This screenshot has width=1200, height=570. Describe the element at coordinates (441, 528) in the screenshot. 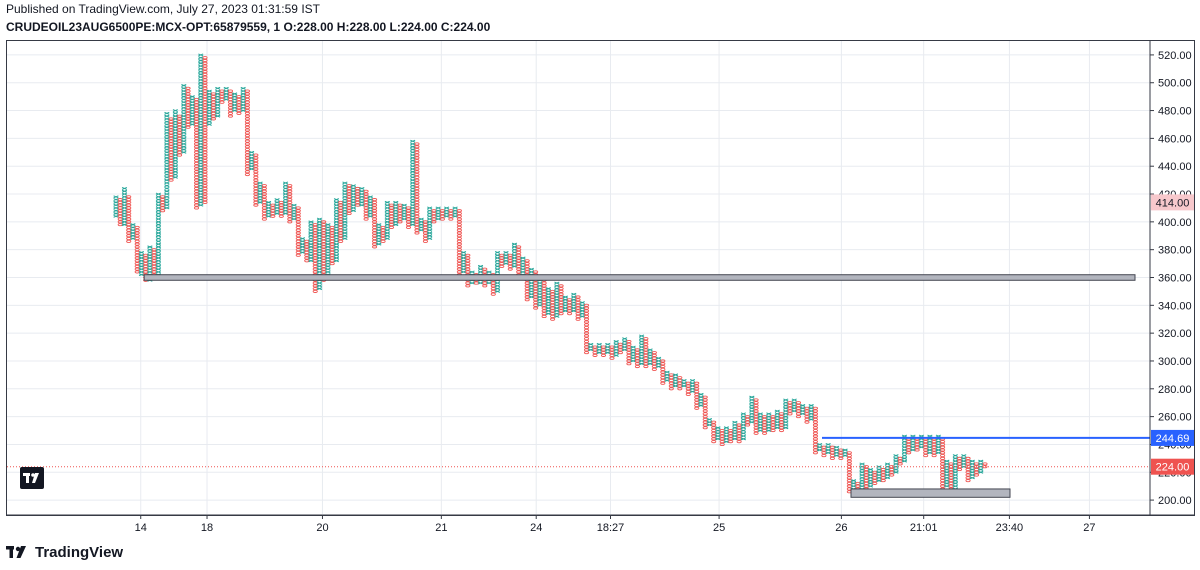

I see `x-tick-label: 21` at that location.